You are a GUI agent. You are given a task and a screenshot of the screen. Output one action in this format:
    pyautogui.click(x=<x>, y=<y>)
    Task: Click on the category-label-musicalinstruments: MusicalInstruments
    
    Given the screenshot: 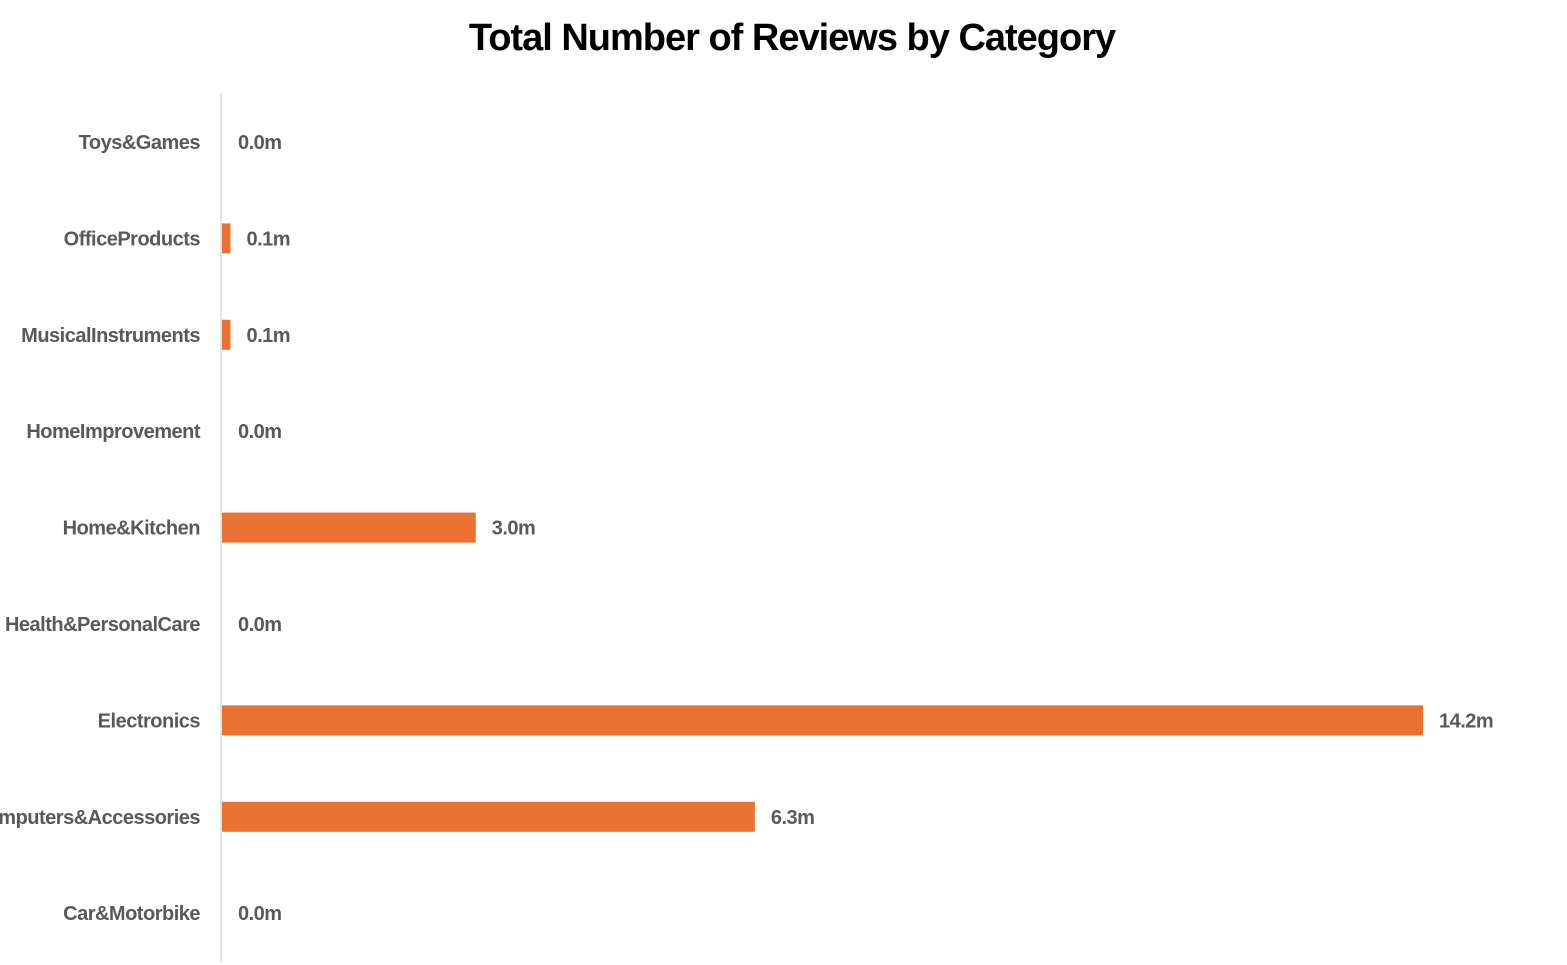 What is the action you would take?
    pyautogui.click(x=110, y=336)
    